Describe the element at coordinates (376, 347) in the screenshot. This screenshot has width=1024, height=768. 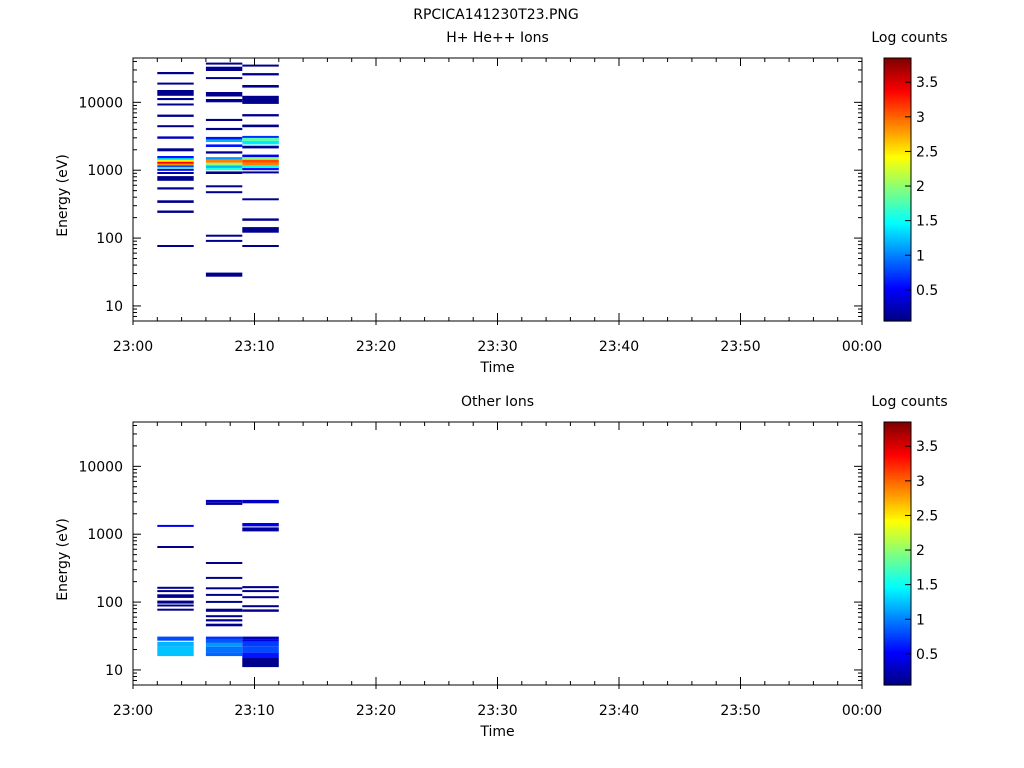
I see `x-tick-label: 23:20` at that location.